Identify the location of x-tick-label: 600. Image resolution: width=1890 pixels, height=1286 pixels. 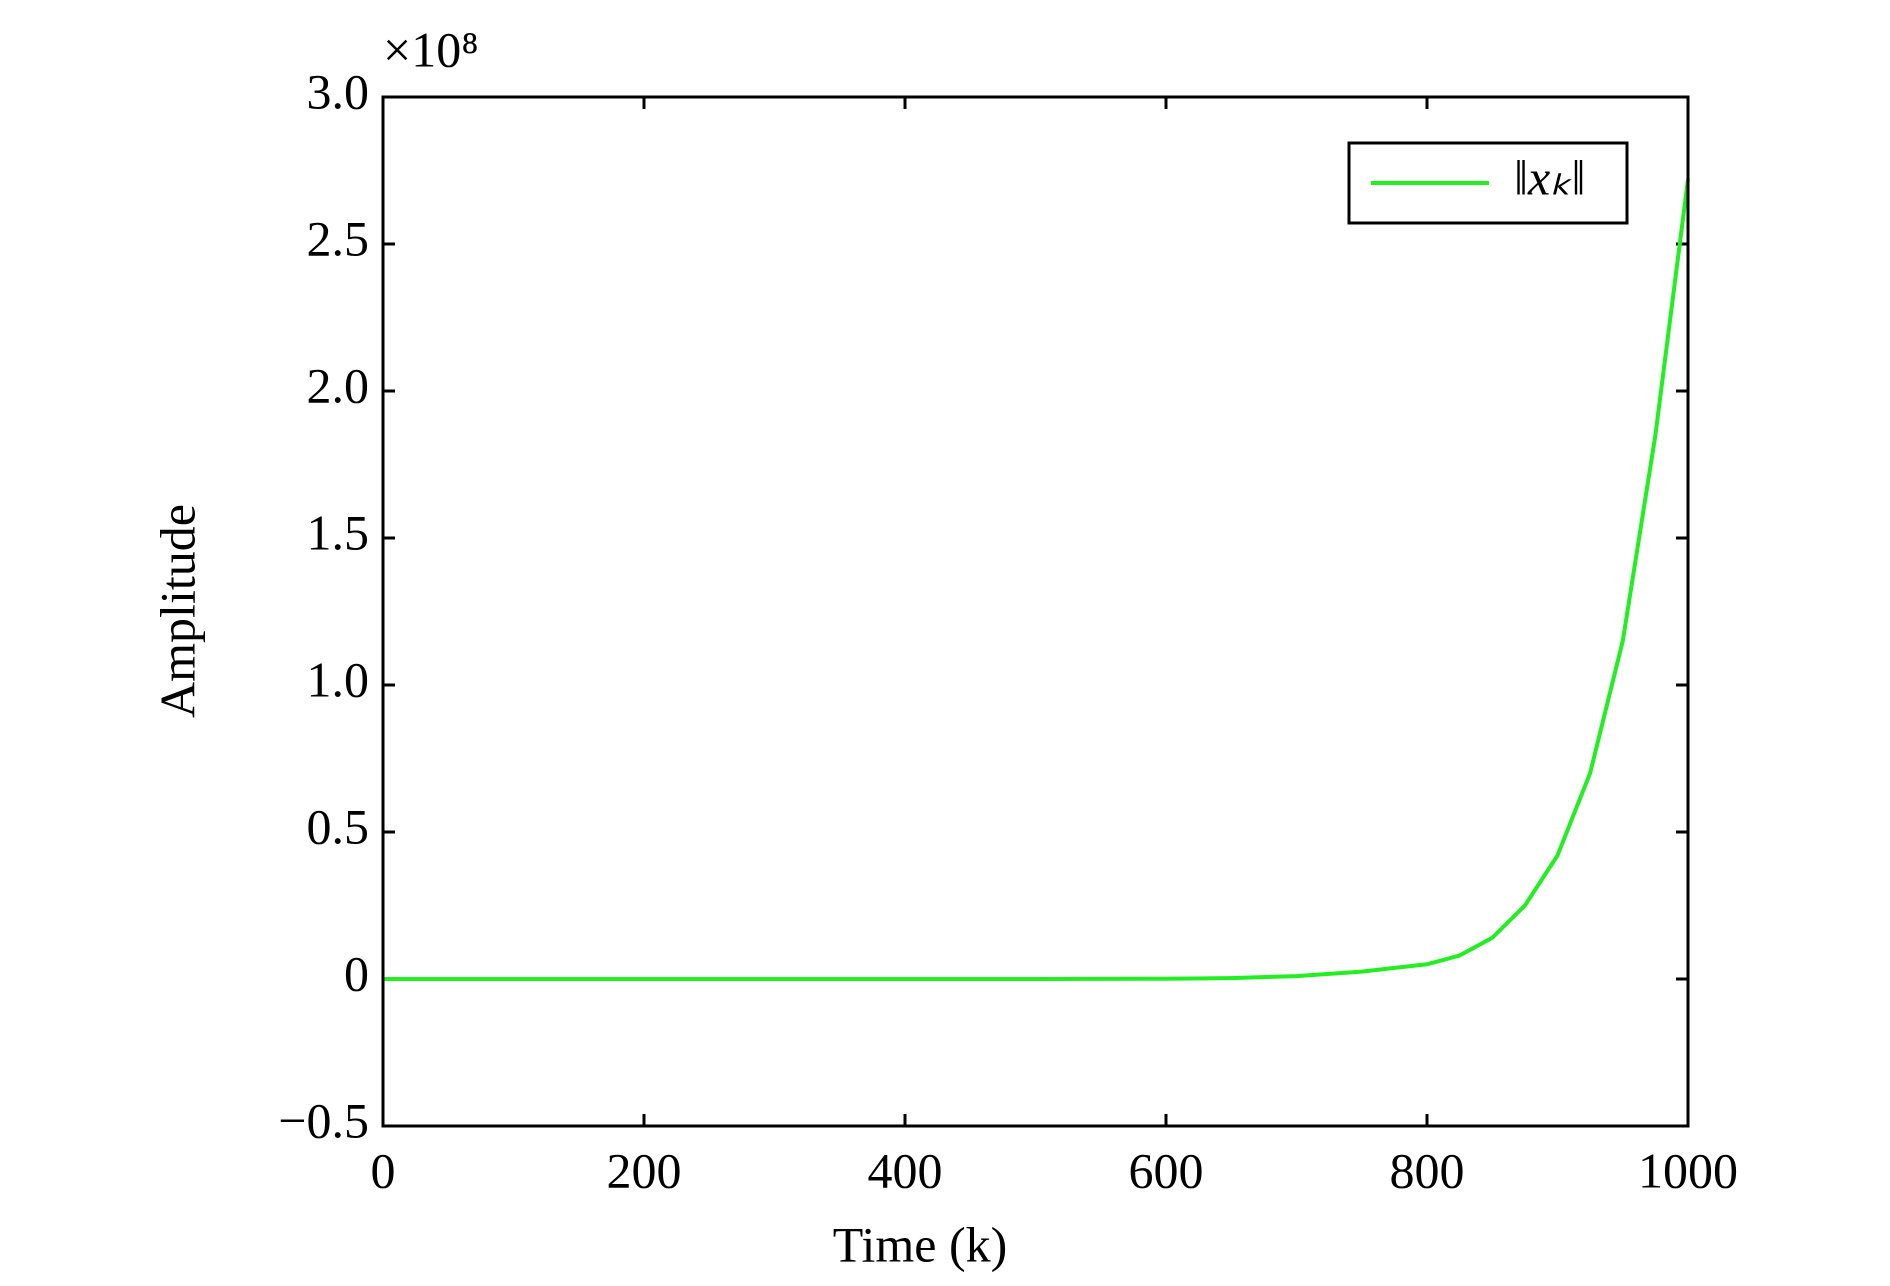
(1166, 1170).